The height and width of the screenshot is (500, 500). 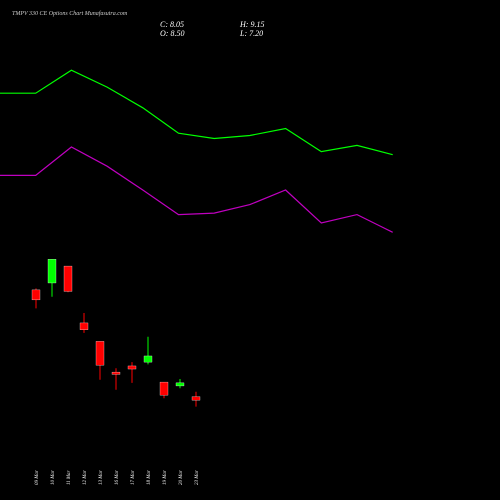 What do you see at coordinates (133, 477) in the screenshot?
I see `x-tick-label: 17 Mar` at bounding box center [133, 477].